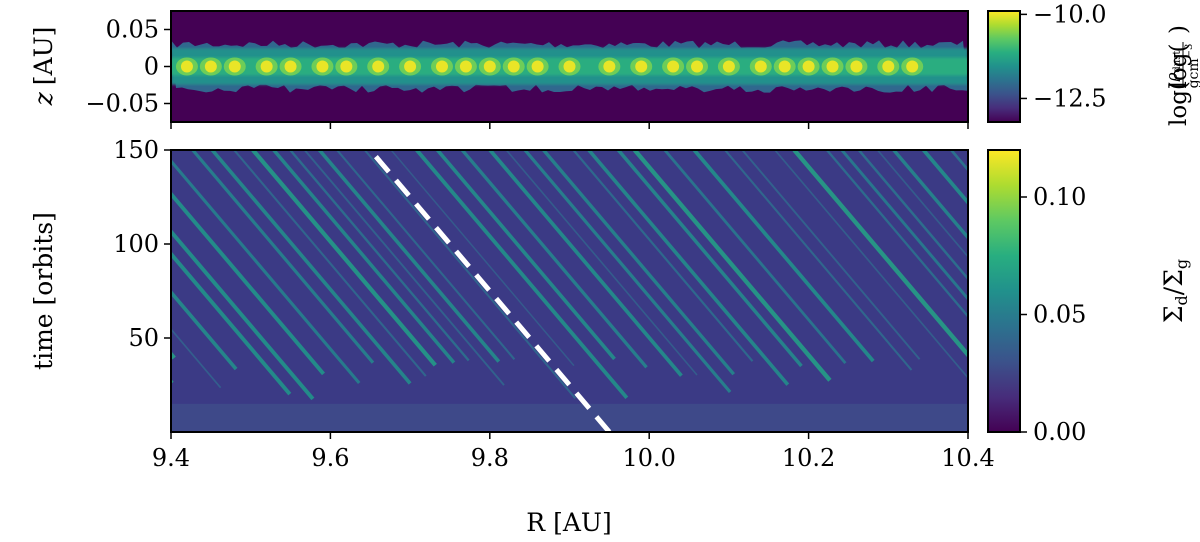 The image size is (1200, 542). What do you see at coordinates (1175, 291) in the screenshot?
I see `bottom-colorbar-label: Σd/Σg` at bounding box center [1175, 291].